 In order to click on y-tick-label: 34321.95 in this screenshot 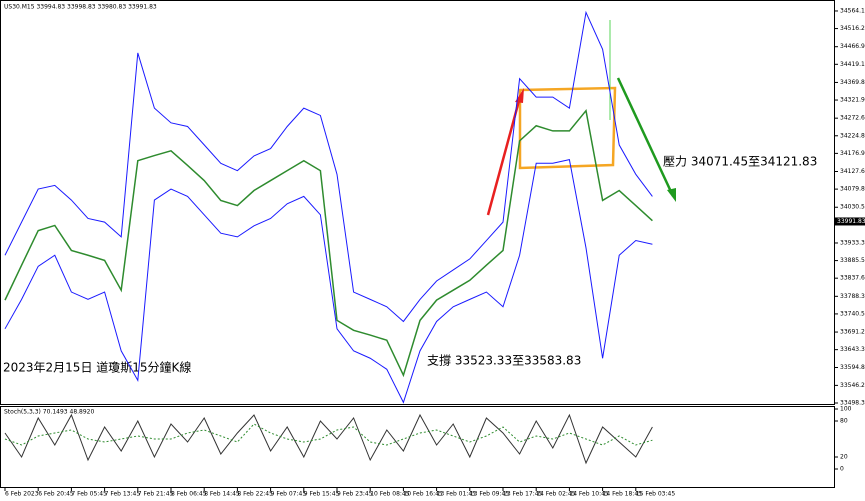, I will do `click(852, 100)`.